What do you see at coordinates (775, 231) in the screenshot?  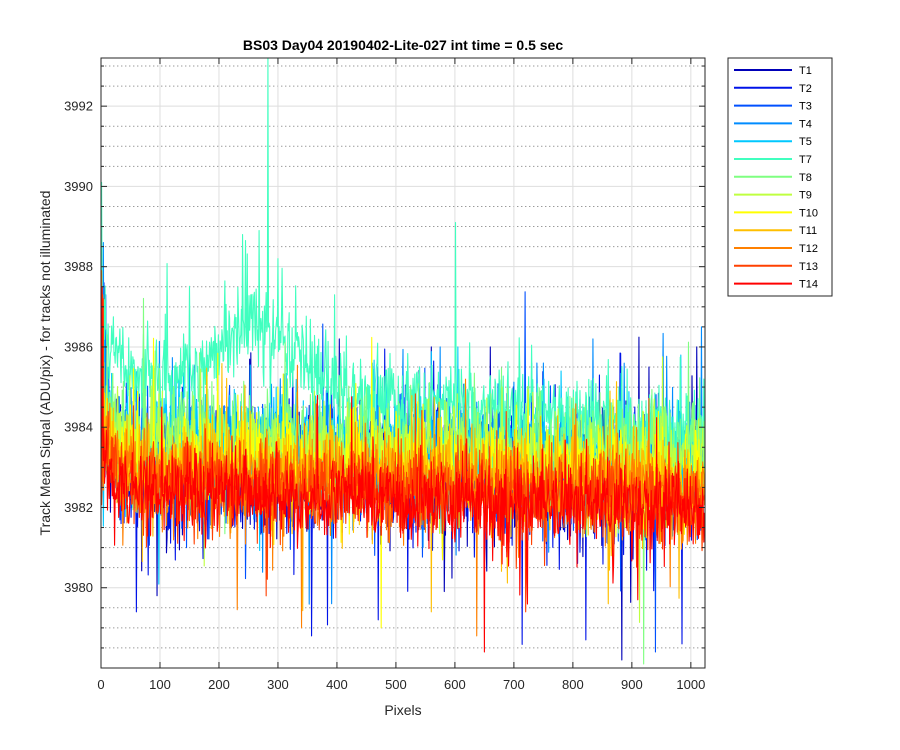 I see `legend-item-t11: T11` at bounding box center [775, 231].